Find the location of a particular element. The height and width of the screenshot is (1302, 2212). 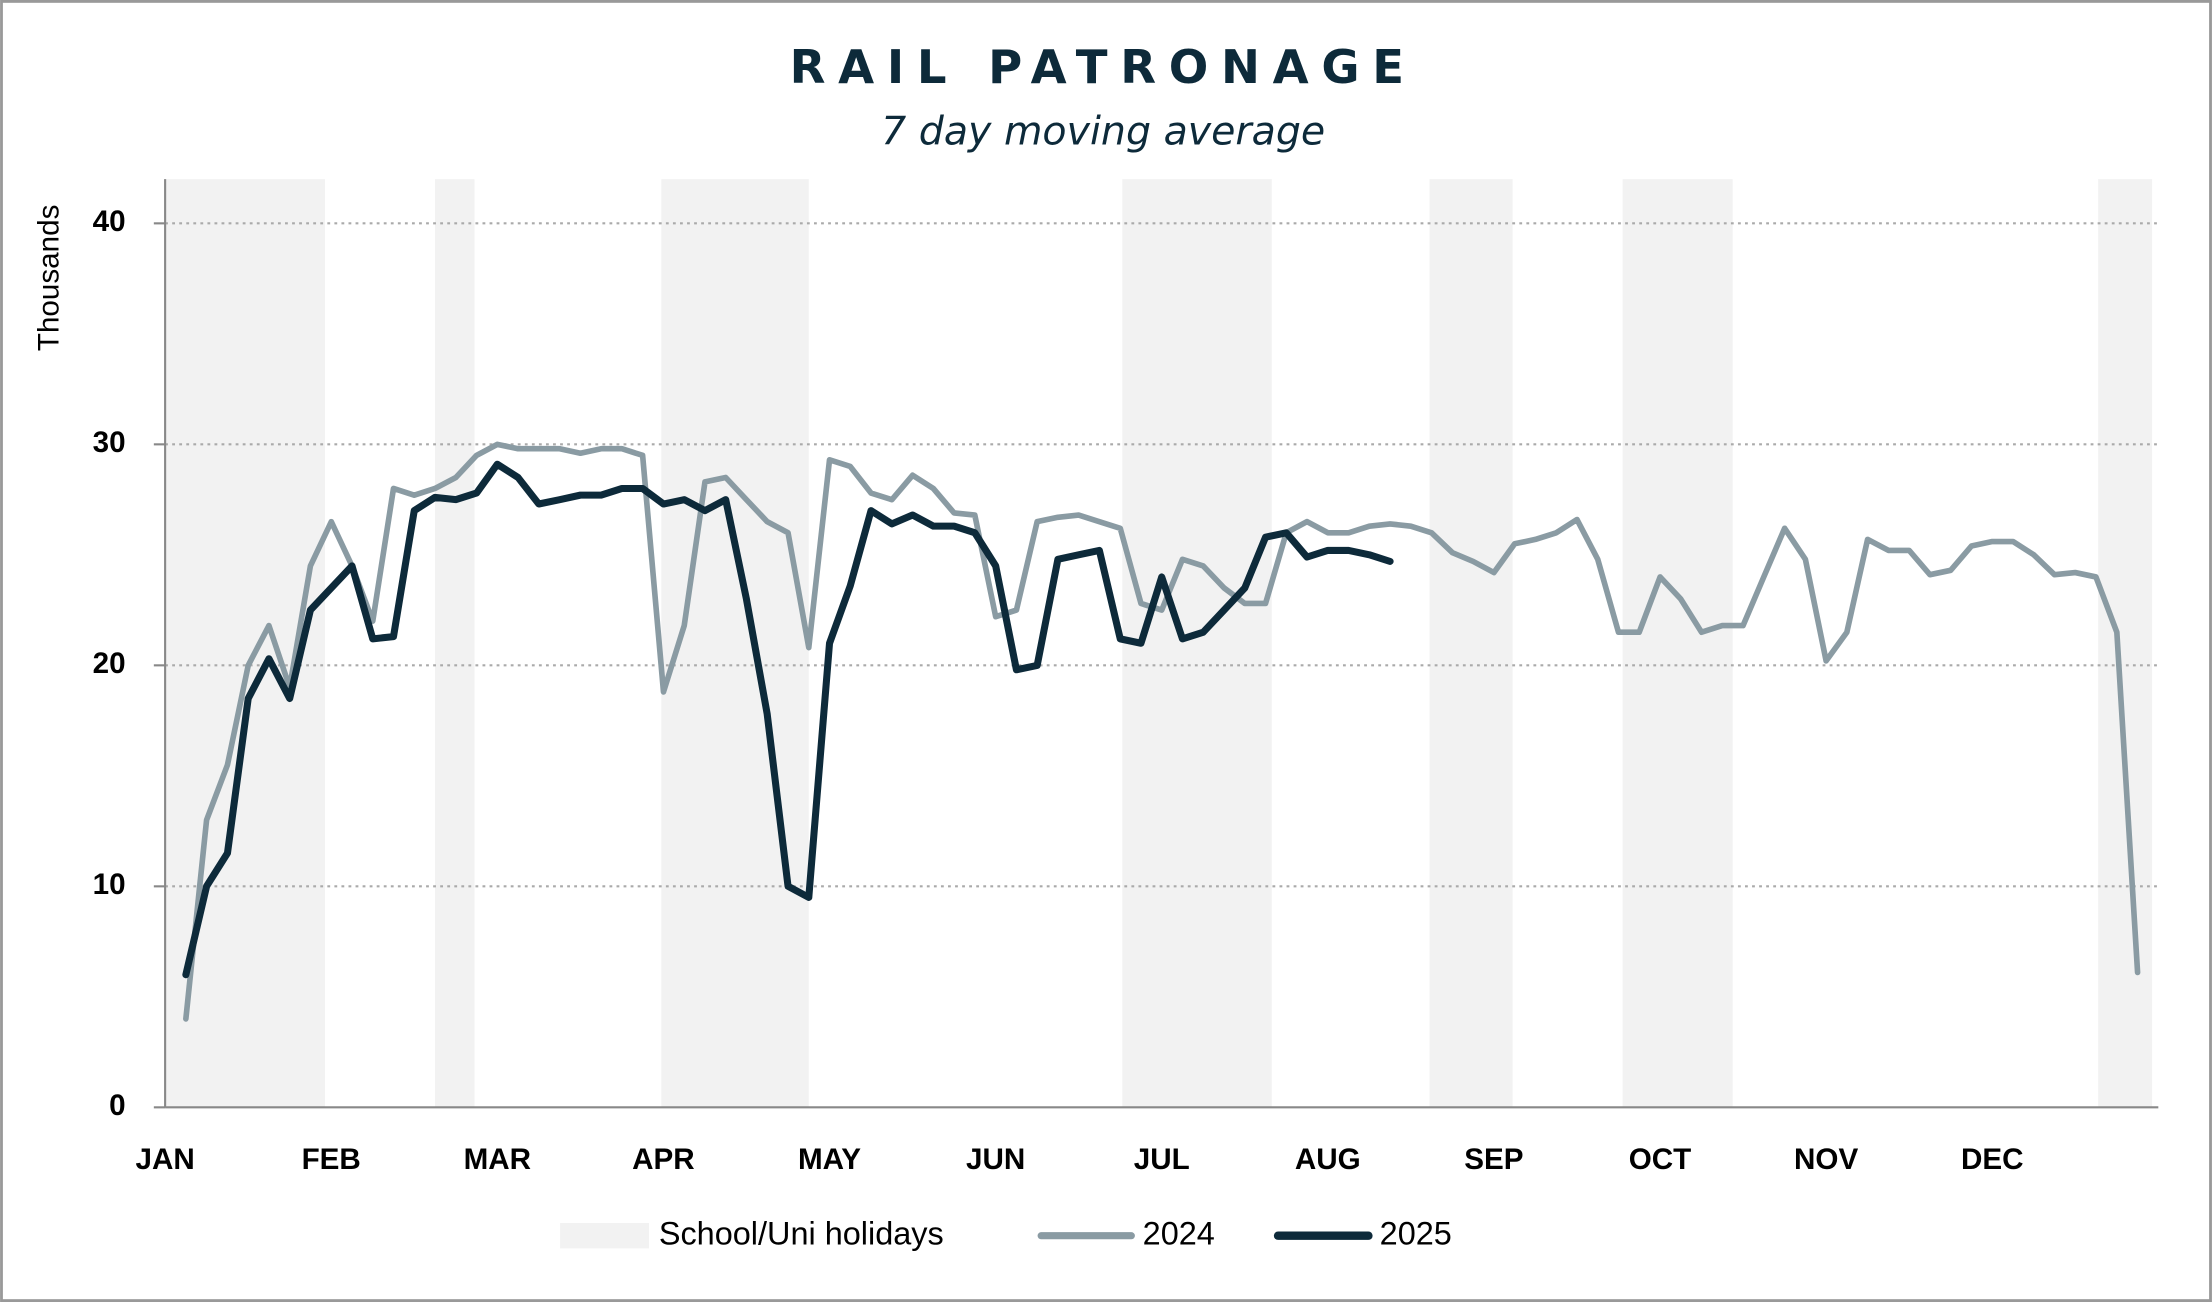

x-tick-label: AUG is located at coordinates (1328, 1159).